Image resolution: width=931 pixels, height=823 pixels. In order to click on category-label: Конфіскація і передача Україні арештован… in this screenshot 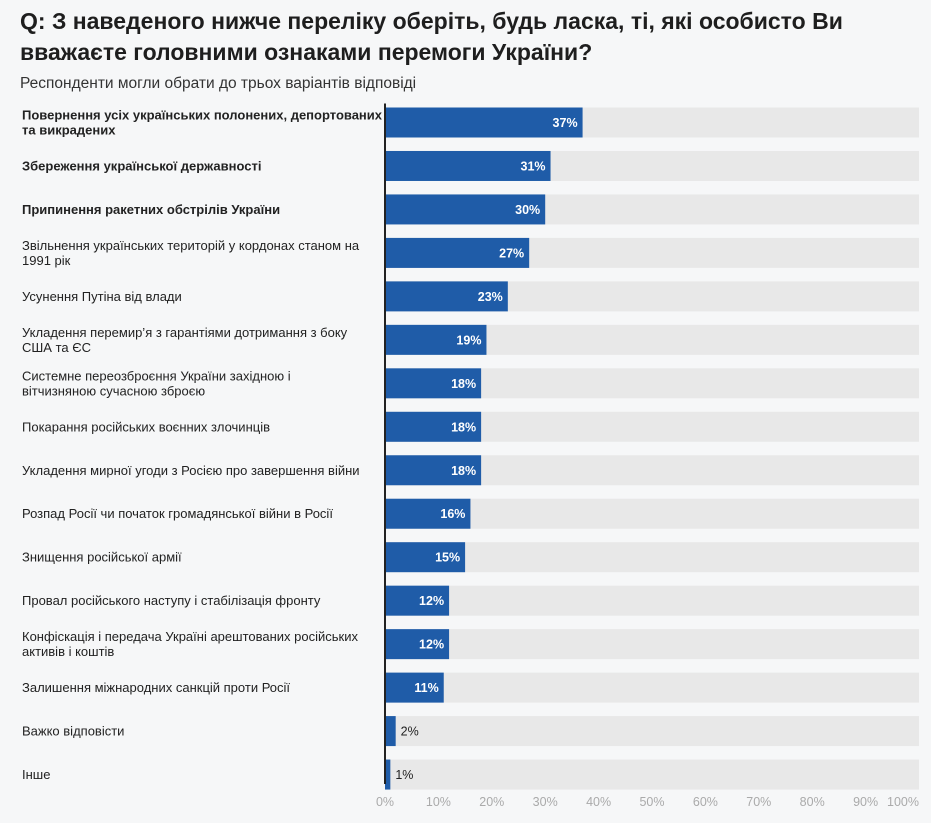, I will do `click(190, 644)`.